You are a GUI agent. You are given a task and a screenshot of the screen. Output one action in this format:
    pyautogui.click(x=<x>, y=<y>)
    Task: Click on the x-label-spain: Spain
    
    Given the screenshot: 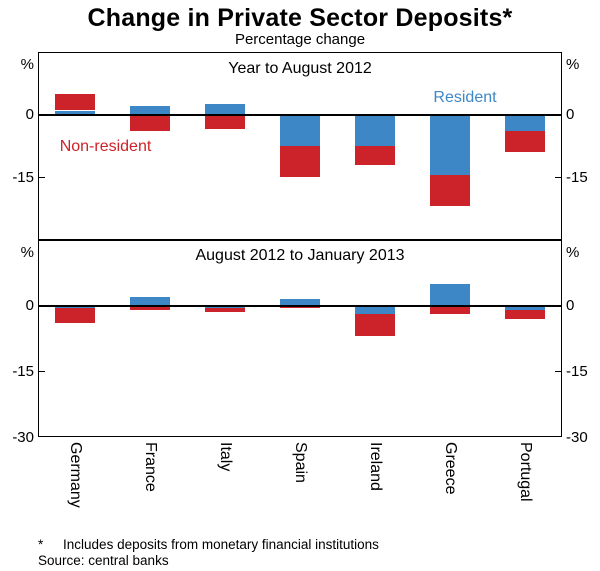 What is the action you would take?
    pyautogui.click(x=300, y=462)
    